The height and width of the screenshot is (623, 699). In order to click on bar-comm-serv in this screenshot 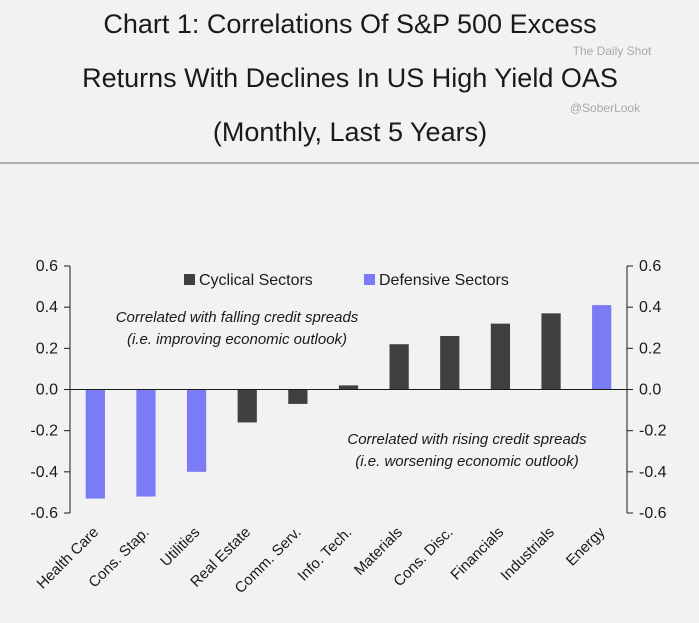, I will do `click(298, 396)`.